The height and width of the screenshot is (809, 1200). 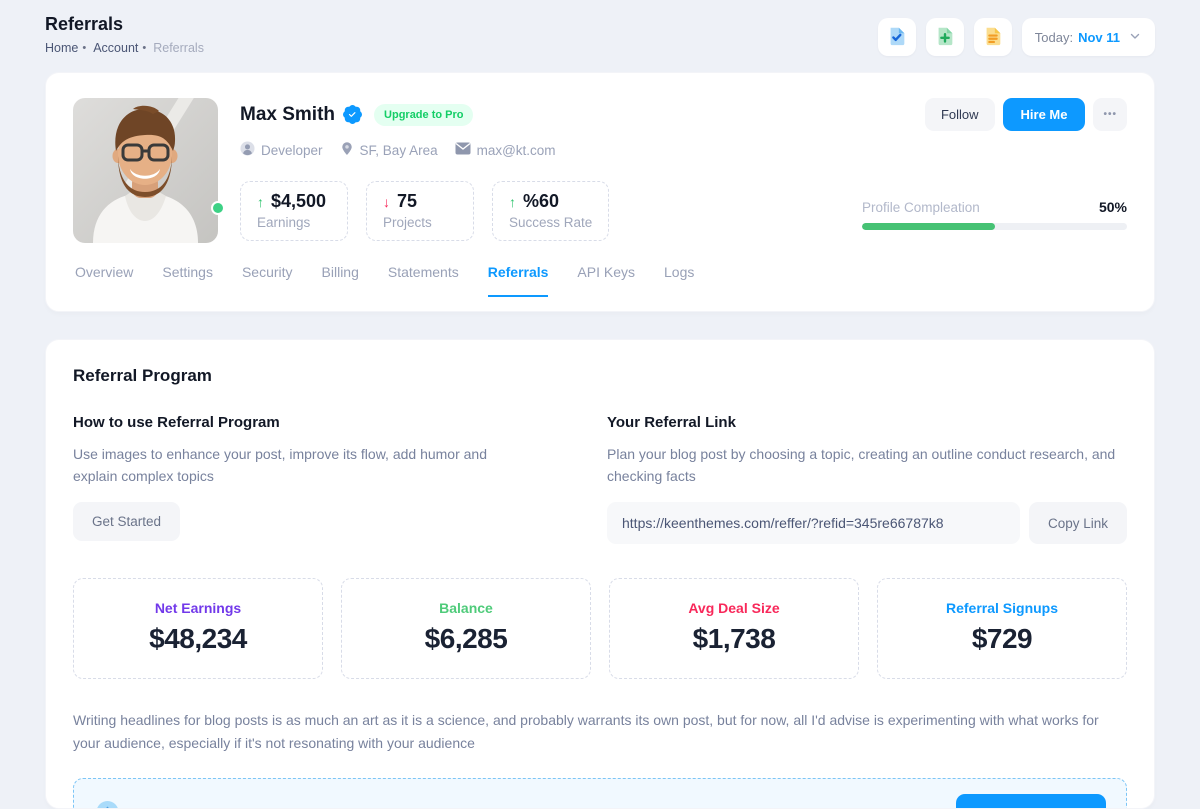 What do you see at coordinates (921, 207) in the screenshot?
I see `progress-label: Profile Compleation` at bounding box center [921, 207].